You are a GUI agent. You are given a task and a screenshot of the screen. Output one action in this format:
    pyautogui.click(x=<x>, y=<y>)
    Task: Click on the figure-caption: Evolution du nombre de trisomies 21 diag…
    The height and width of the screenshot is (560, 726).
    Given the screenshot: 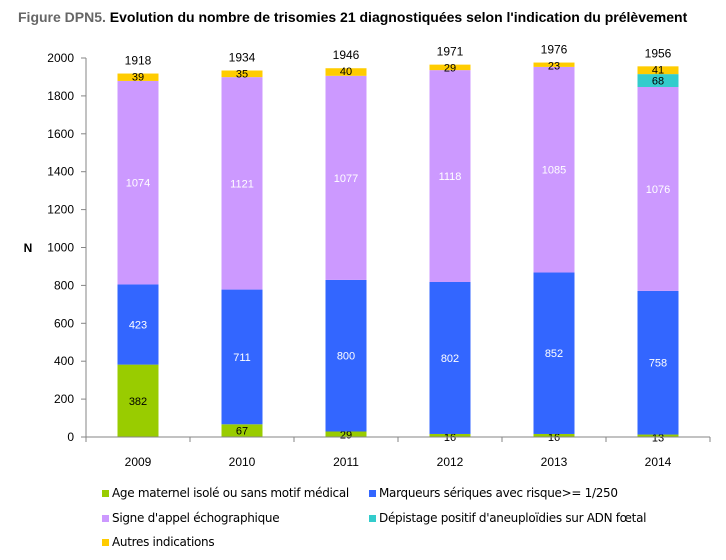 What is the action you would take?
    pyautogui.click(x=396, y=17)
    